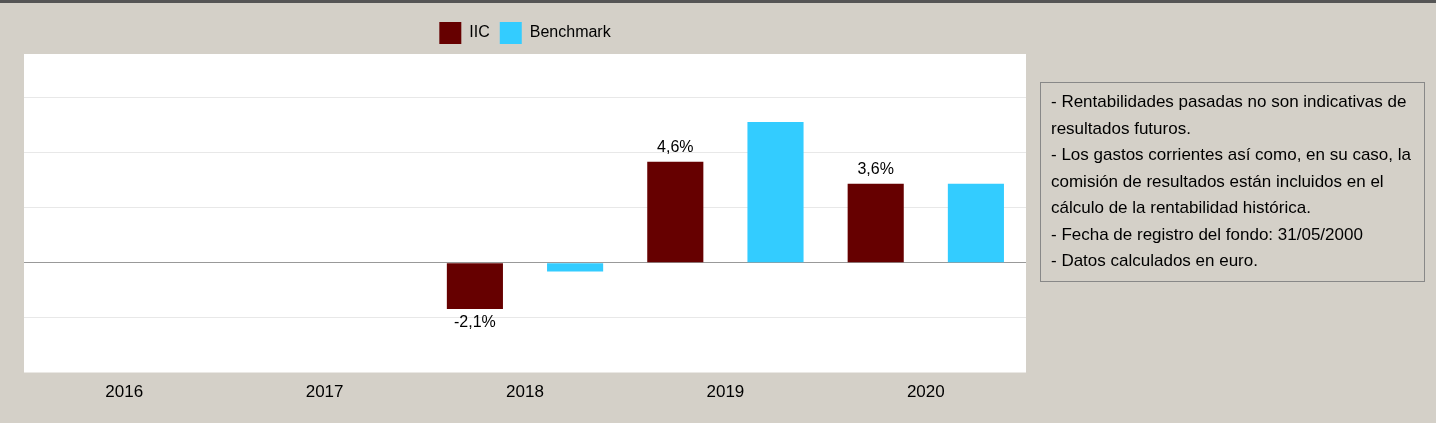 The width and height of the screenshot is (1436, 423). I want to click on data-label: 4,6%, so click(675, 147).